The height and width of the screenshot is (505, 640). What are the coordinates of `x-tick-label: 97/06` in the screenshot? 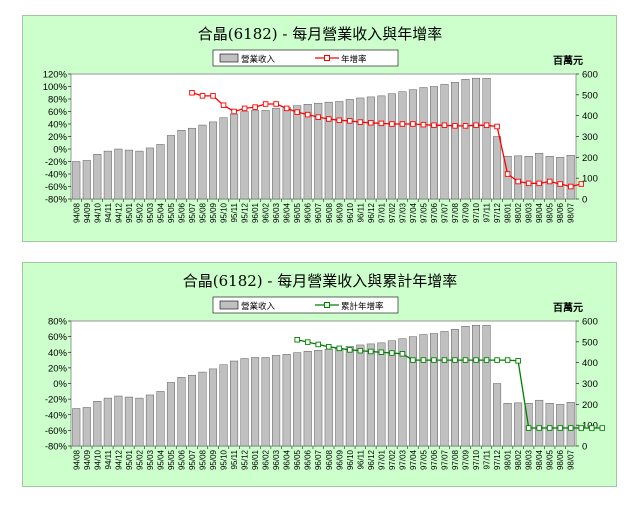 It's located at (434, 459).